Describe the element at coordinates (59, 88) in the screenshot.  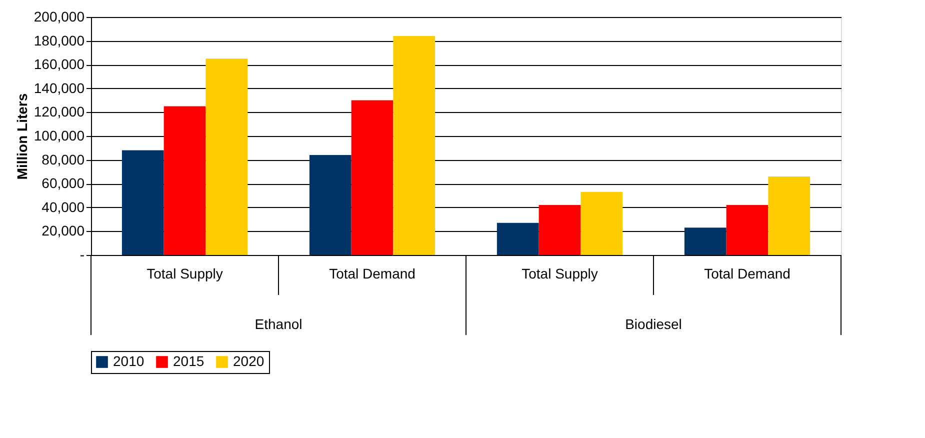
I see `y-tick-label: 140,000` at that location.